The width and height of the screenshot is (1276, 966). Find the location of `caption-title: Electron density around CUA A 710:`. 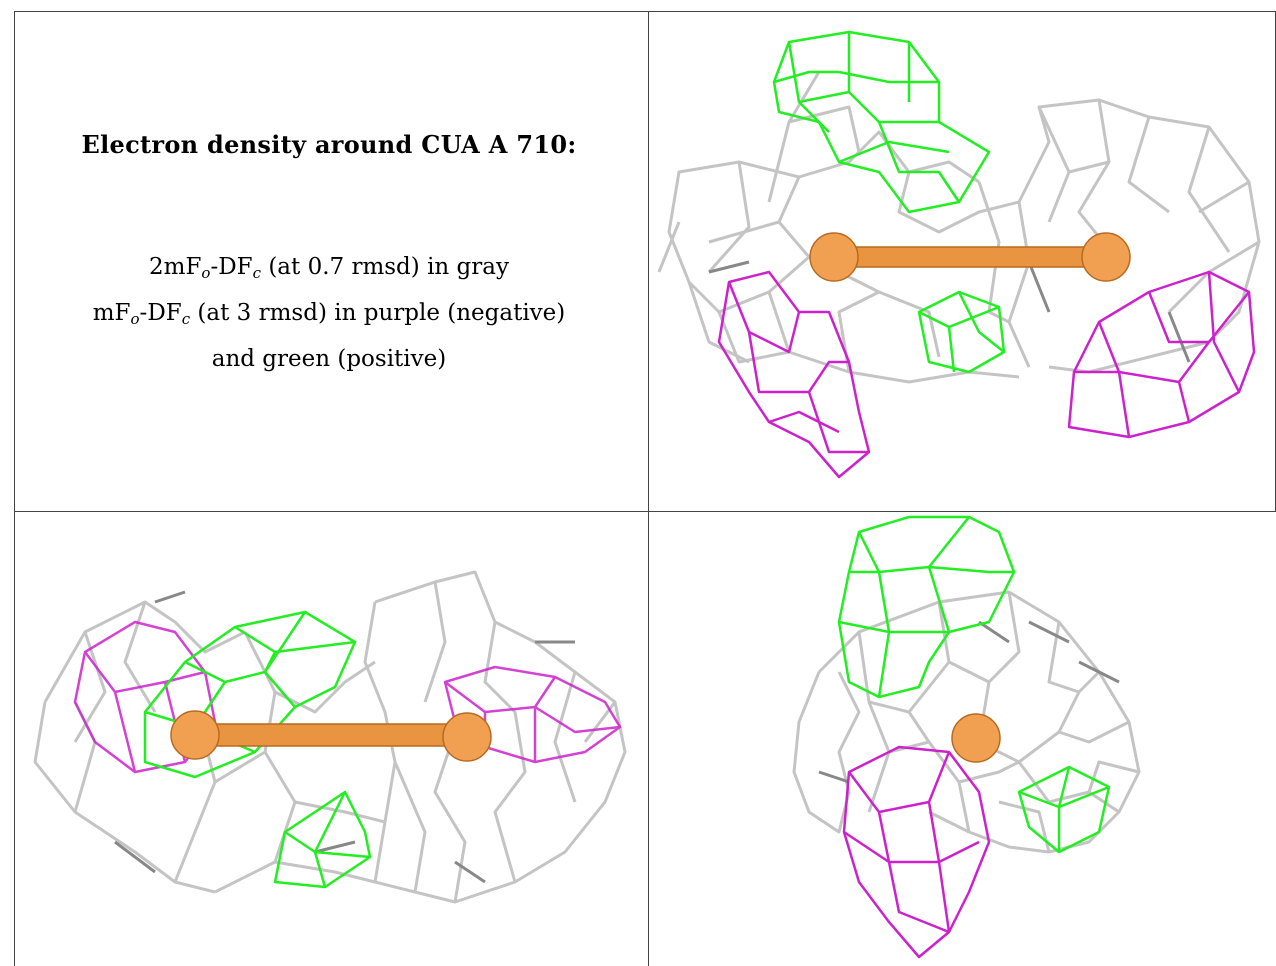

caption-title: Electron density around CUA A 710: is located at coordinates (329, 144).